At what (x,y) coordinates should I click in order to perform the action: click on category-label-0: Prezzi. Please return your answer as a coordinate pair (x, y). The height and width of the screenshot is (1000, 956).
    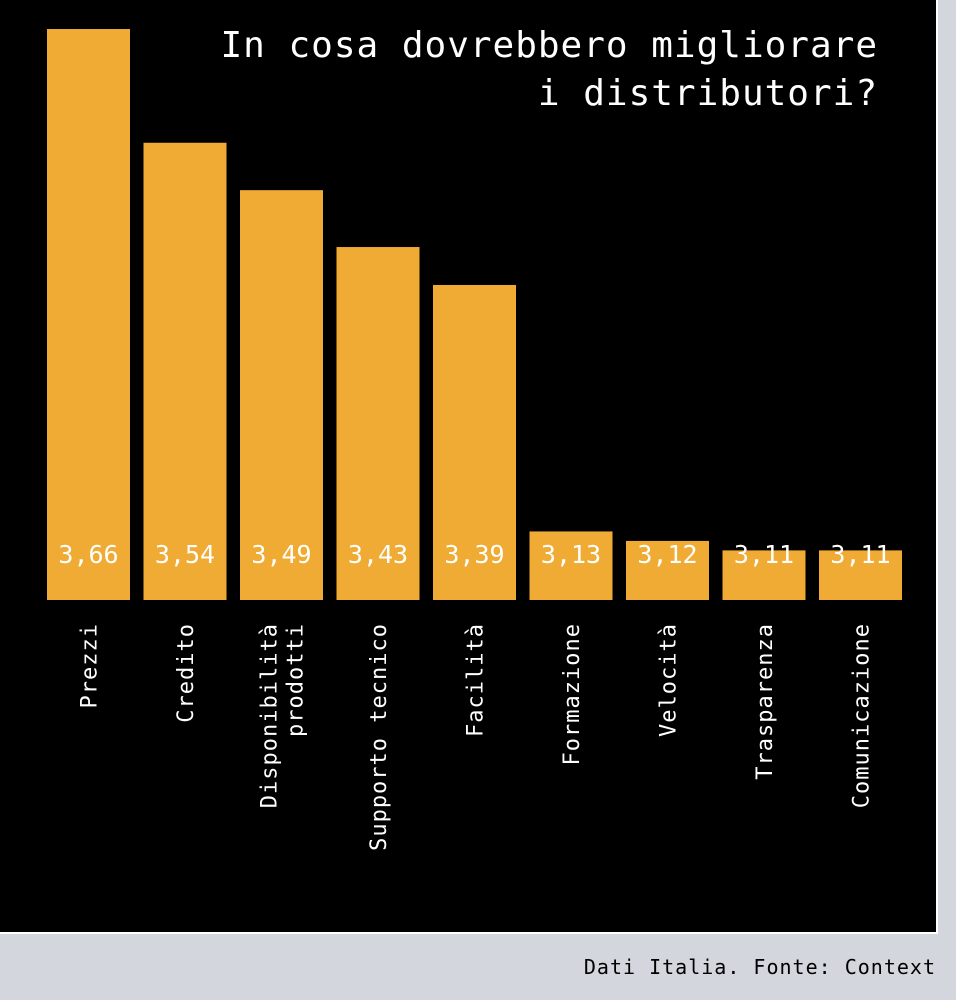
    Looking at the image, I should click on (90, 665).